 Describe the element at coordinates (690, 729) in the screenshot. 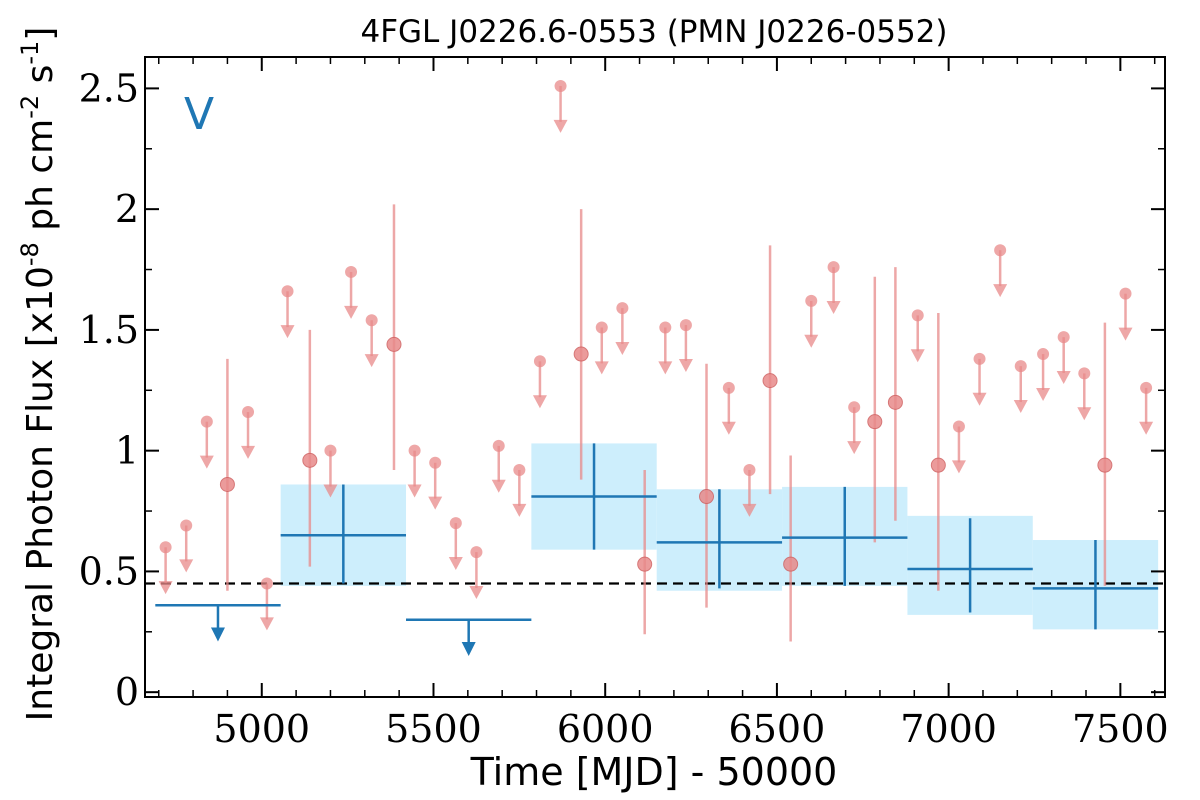

I see `x-tick-labels: 5000 5500 6000 6500 7000 7500` at that location.